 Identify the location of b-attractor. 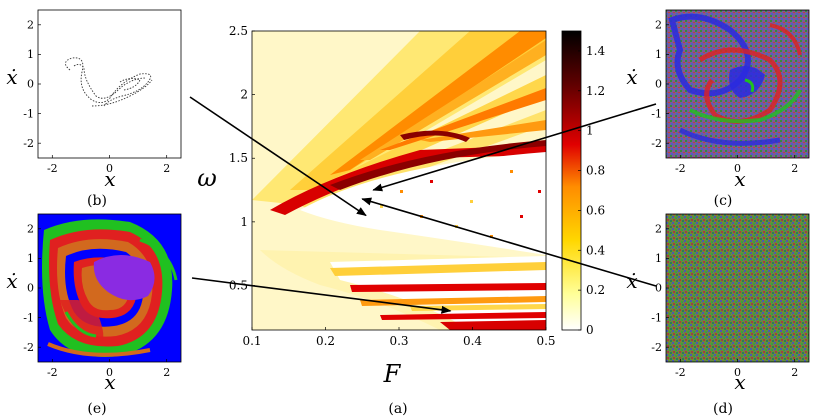
(109, 82).